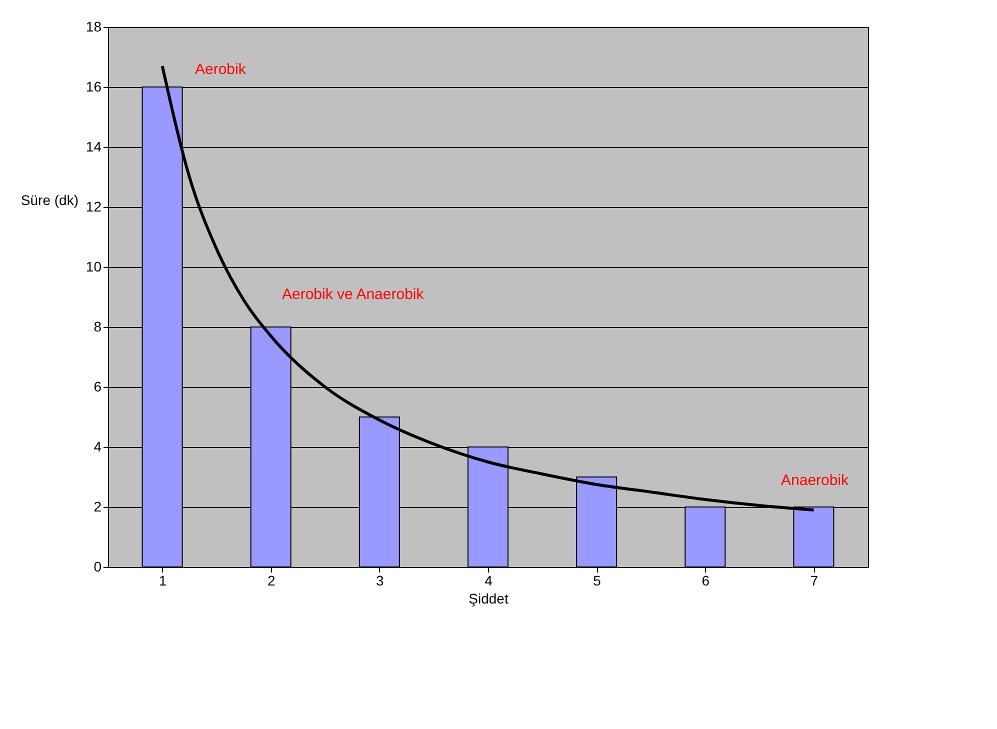  What do you see at coordinates (49, 200) in the screenshot?
I see `y-axis-title: Süre (dk)` at bounding box center [49, 200].